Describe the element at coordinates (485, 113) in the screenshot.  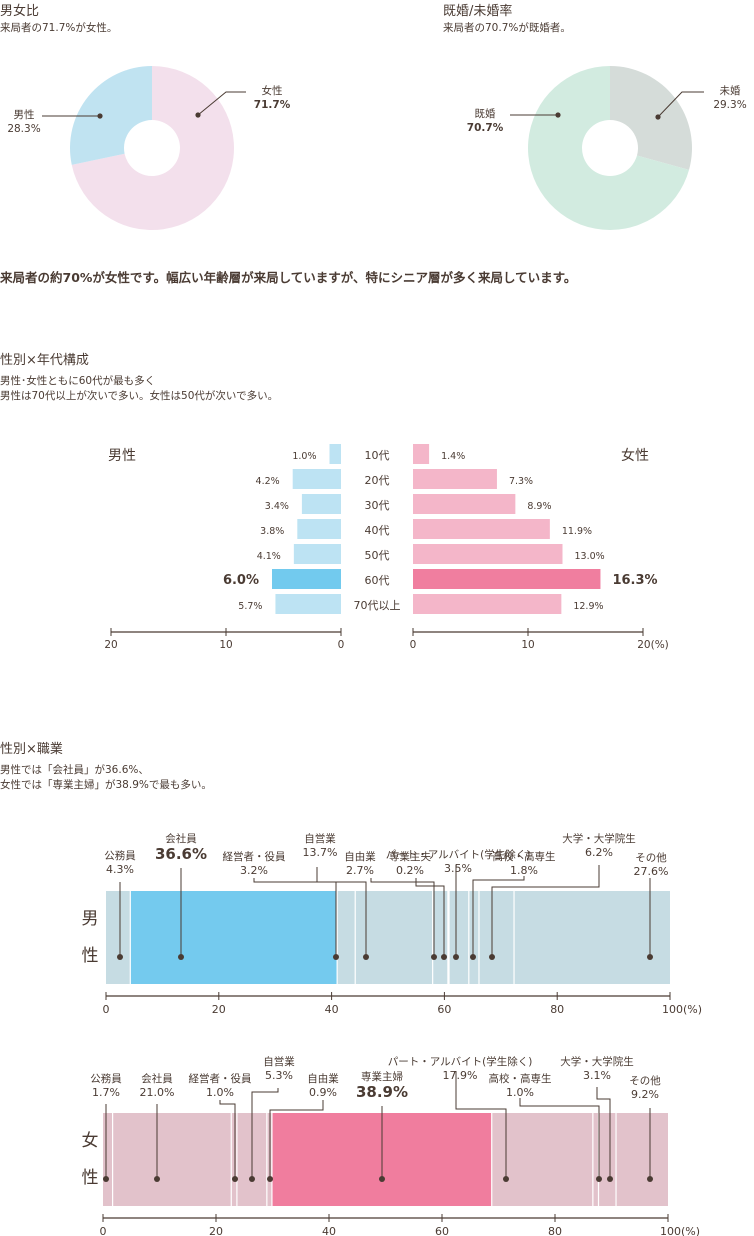
I see `pie-label-1: 既婚` at that location.